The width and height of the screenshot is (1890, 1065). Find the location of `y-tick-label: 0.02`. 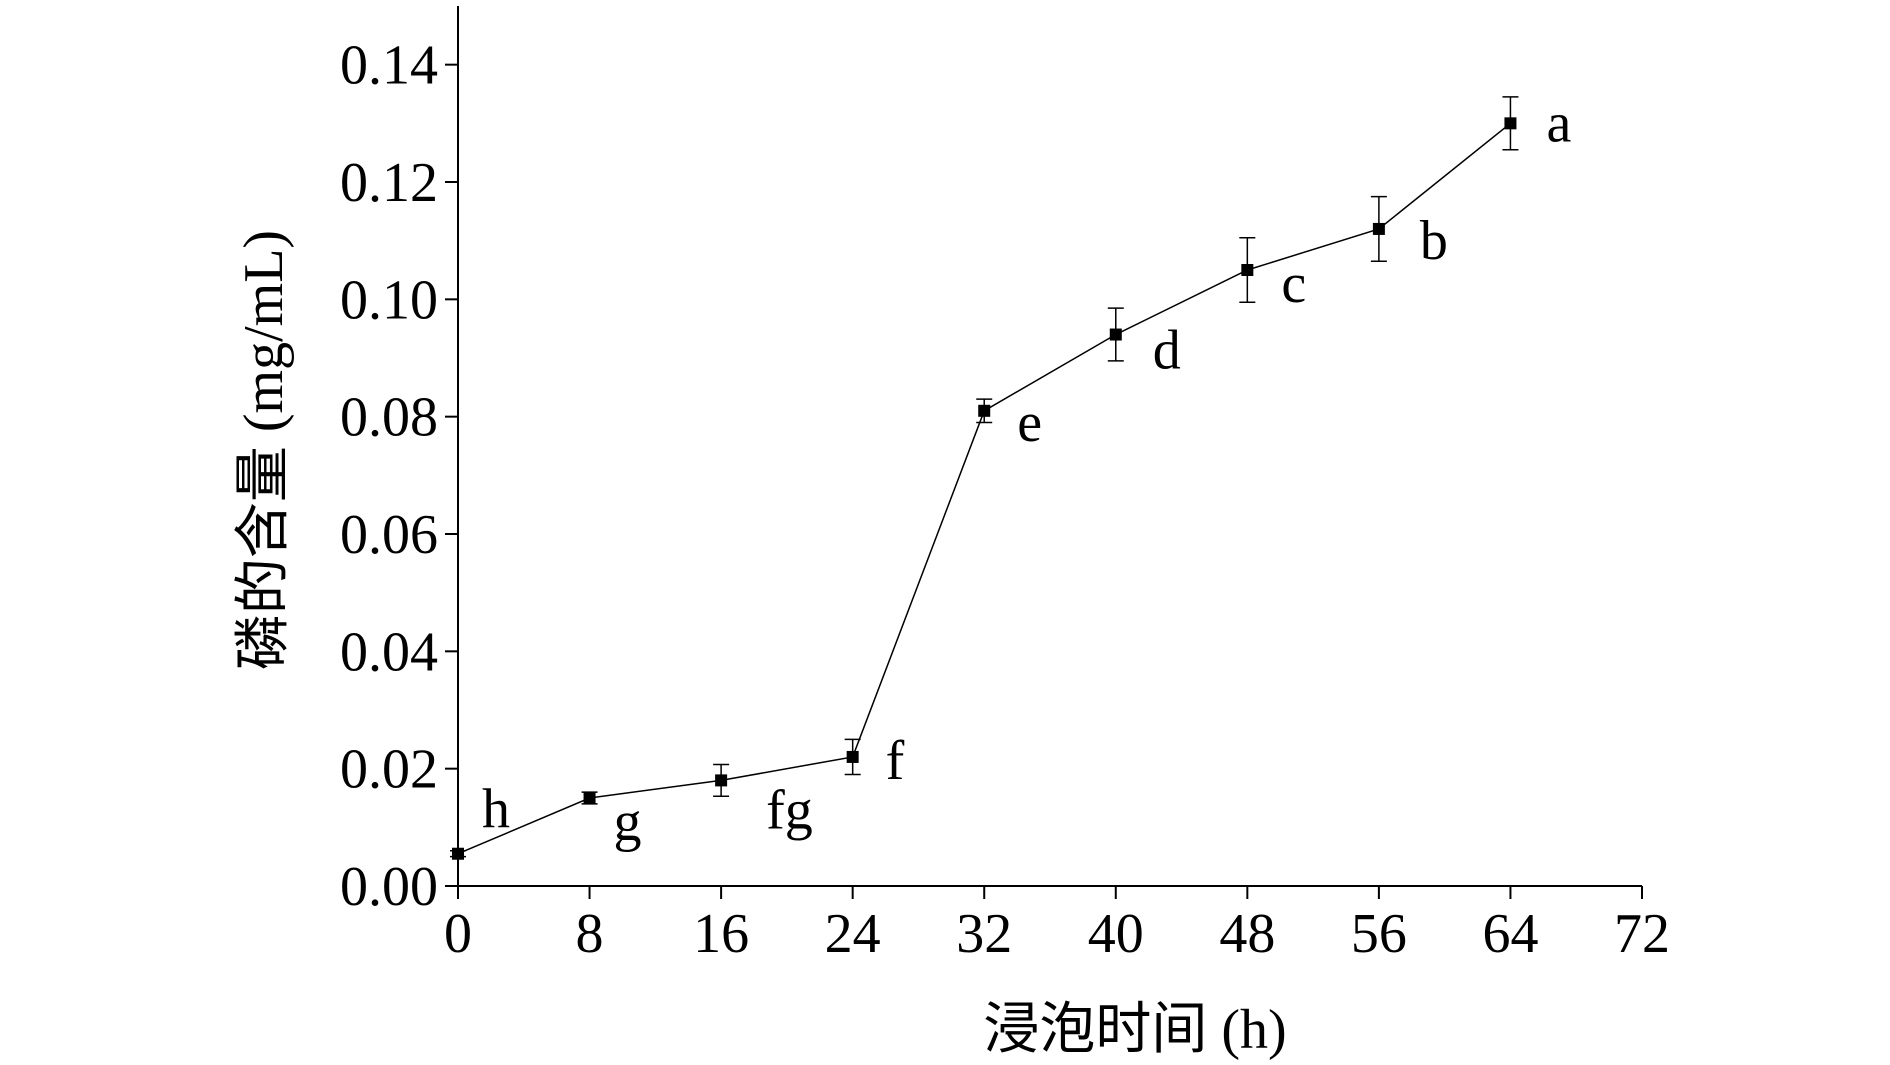

y-tick-label: 0.02 is located at coordinates (389, 770).